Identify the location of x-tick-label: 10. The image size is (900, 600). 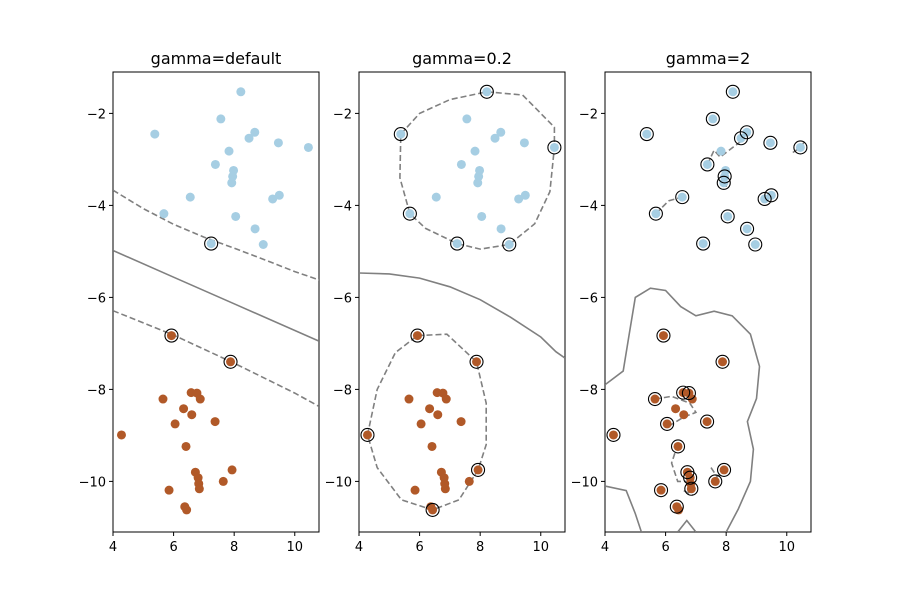
(294, 547).